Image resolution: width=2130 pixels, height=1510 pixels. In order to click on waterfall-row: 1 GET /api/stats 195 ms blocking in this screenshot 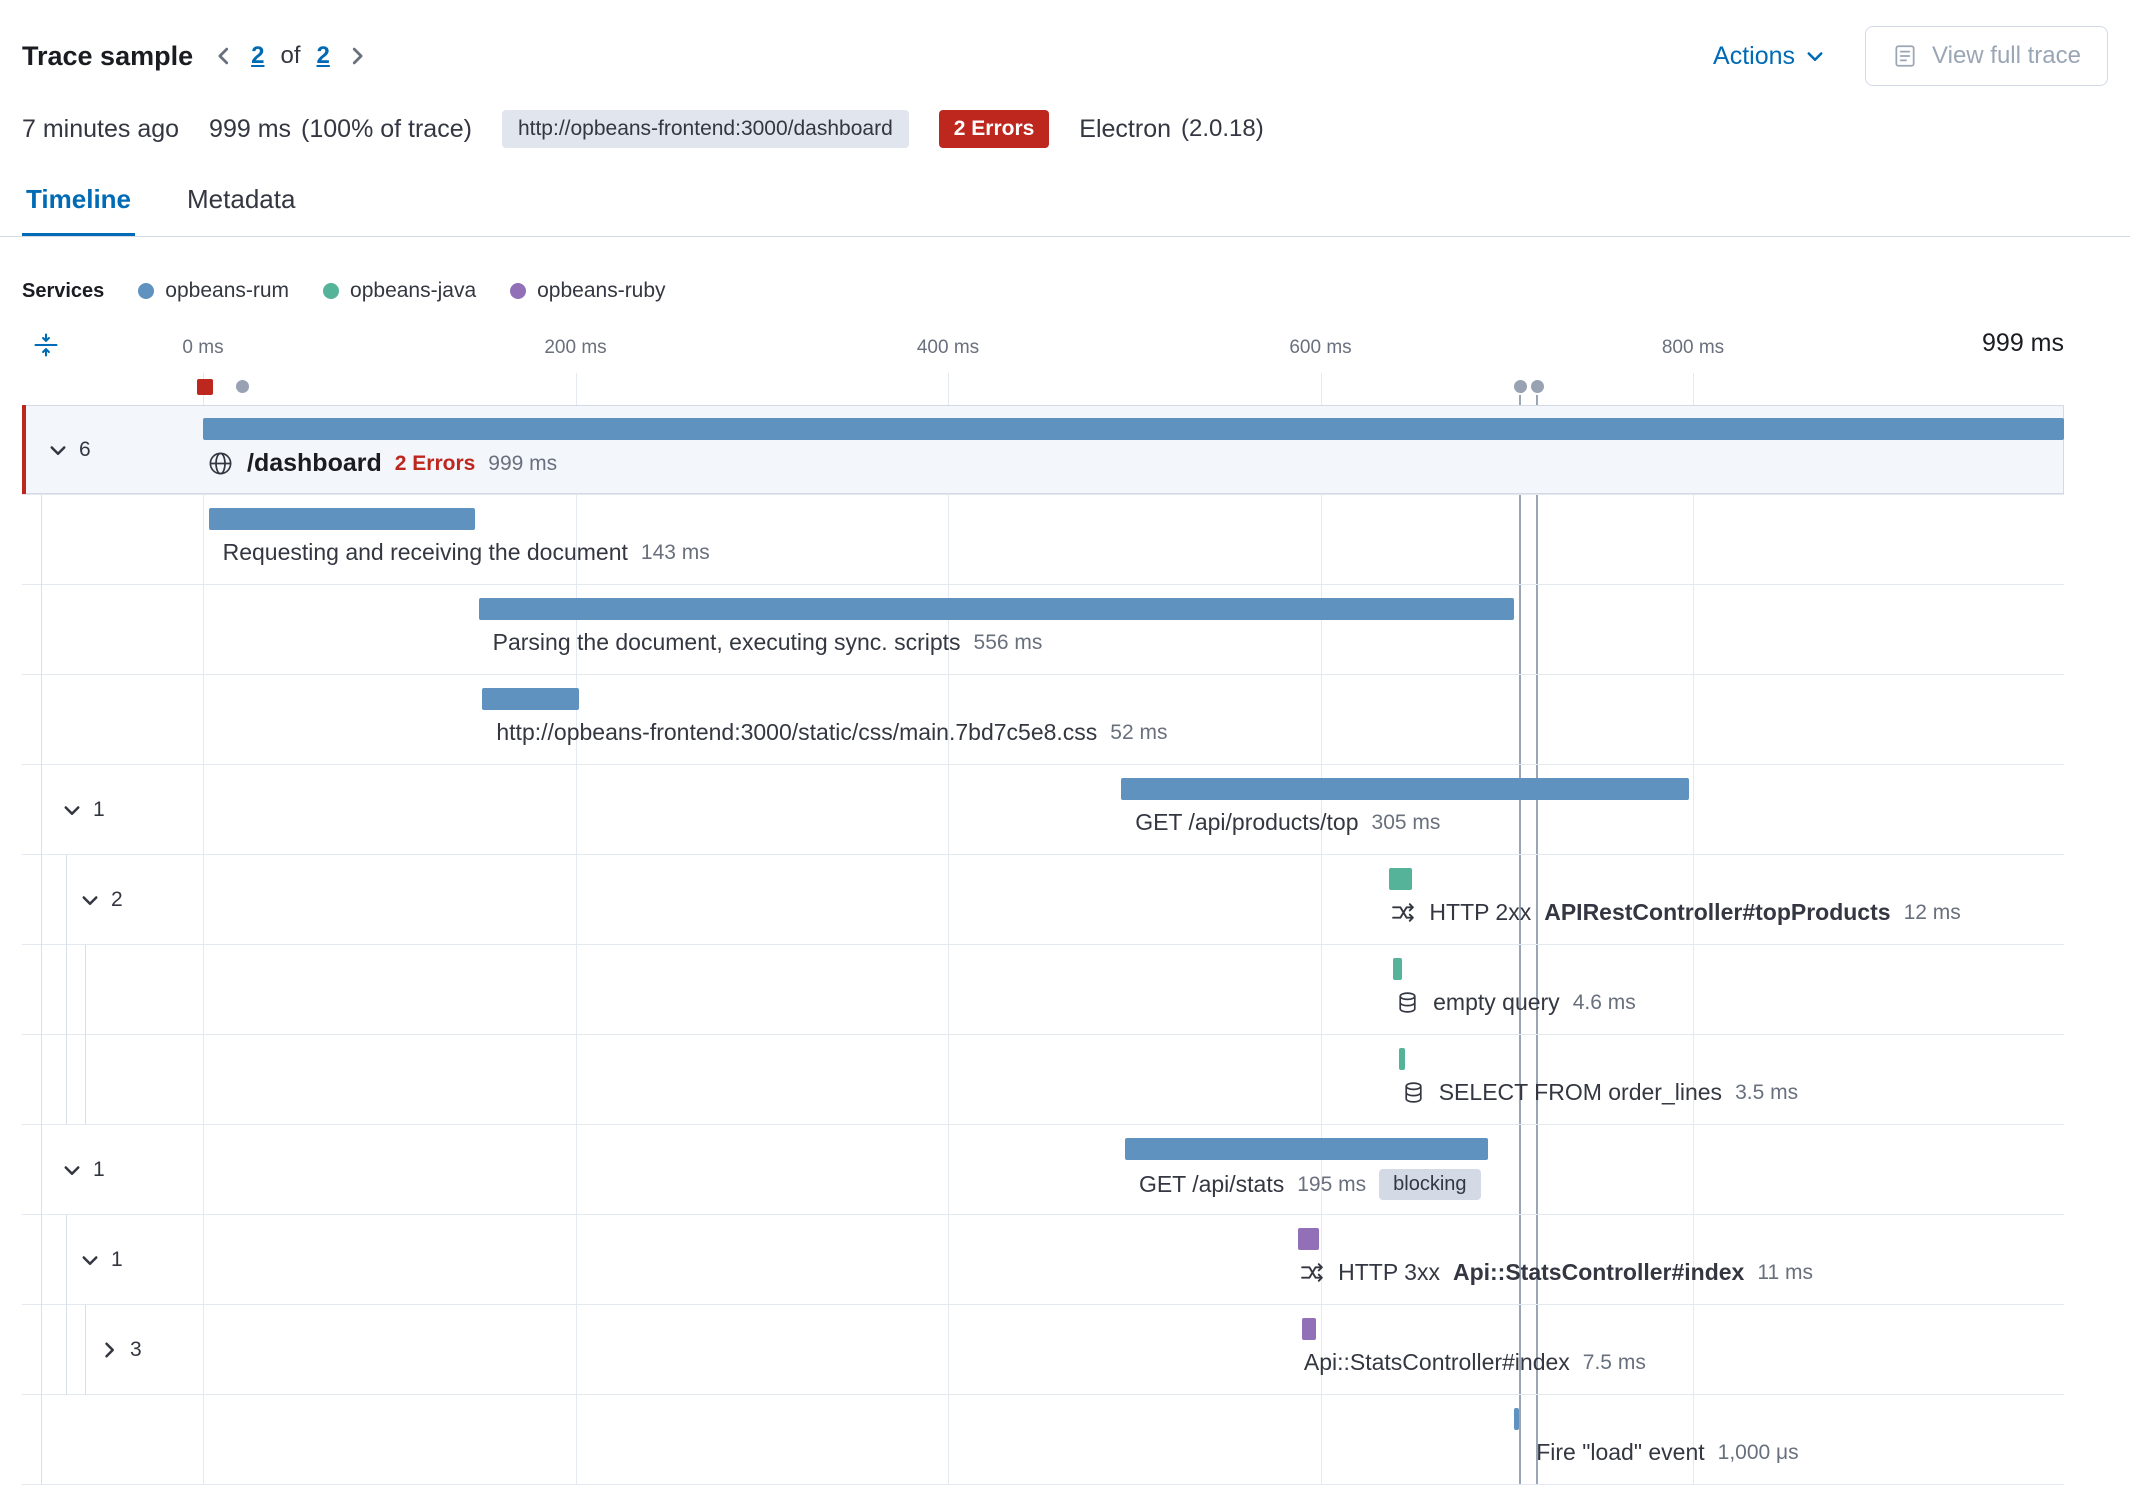, I will do `click(1043, 1170)`.